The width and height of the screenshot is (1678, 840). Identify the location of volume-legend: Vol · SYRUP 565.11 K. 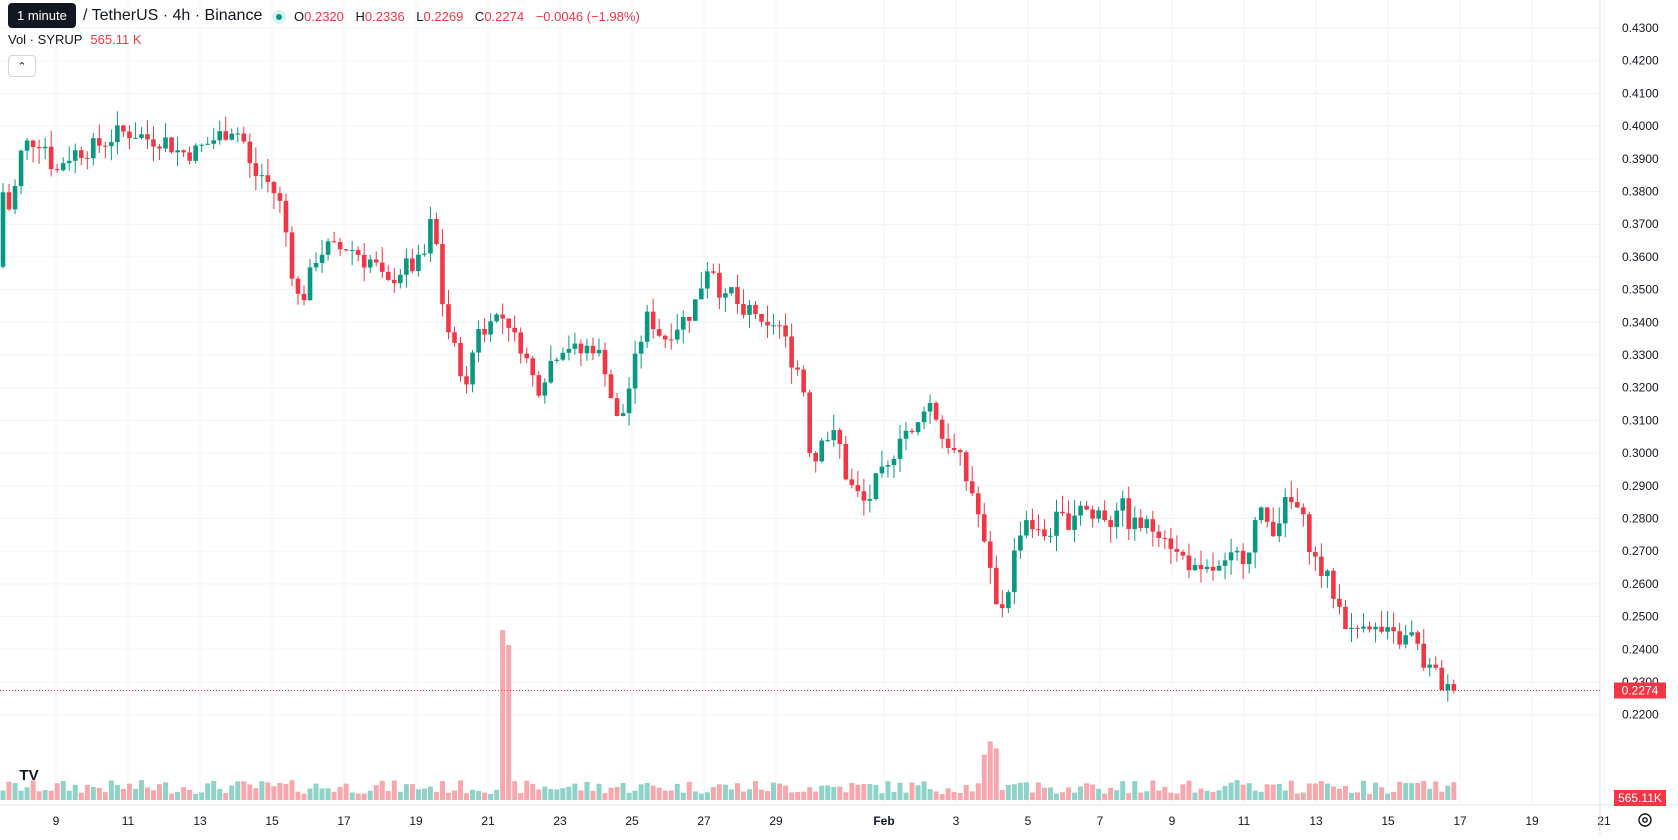
(75, 39).